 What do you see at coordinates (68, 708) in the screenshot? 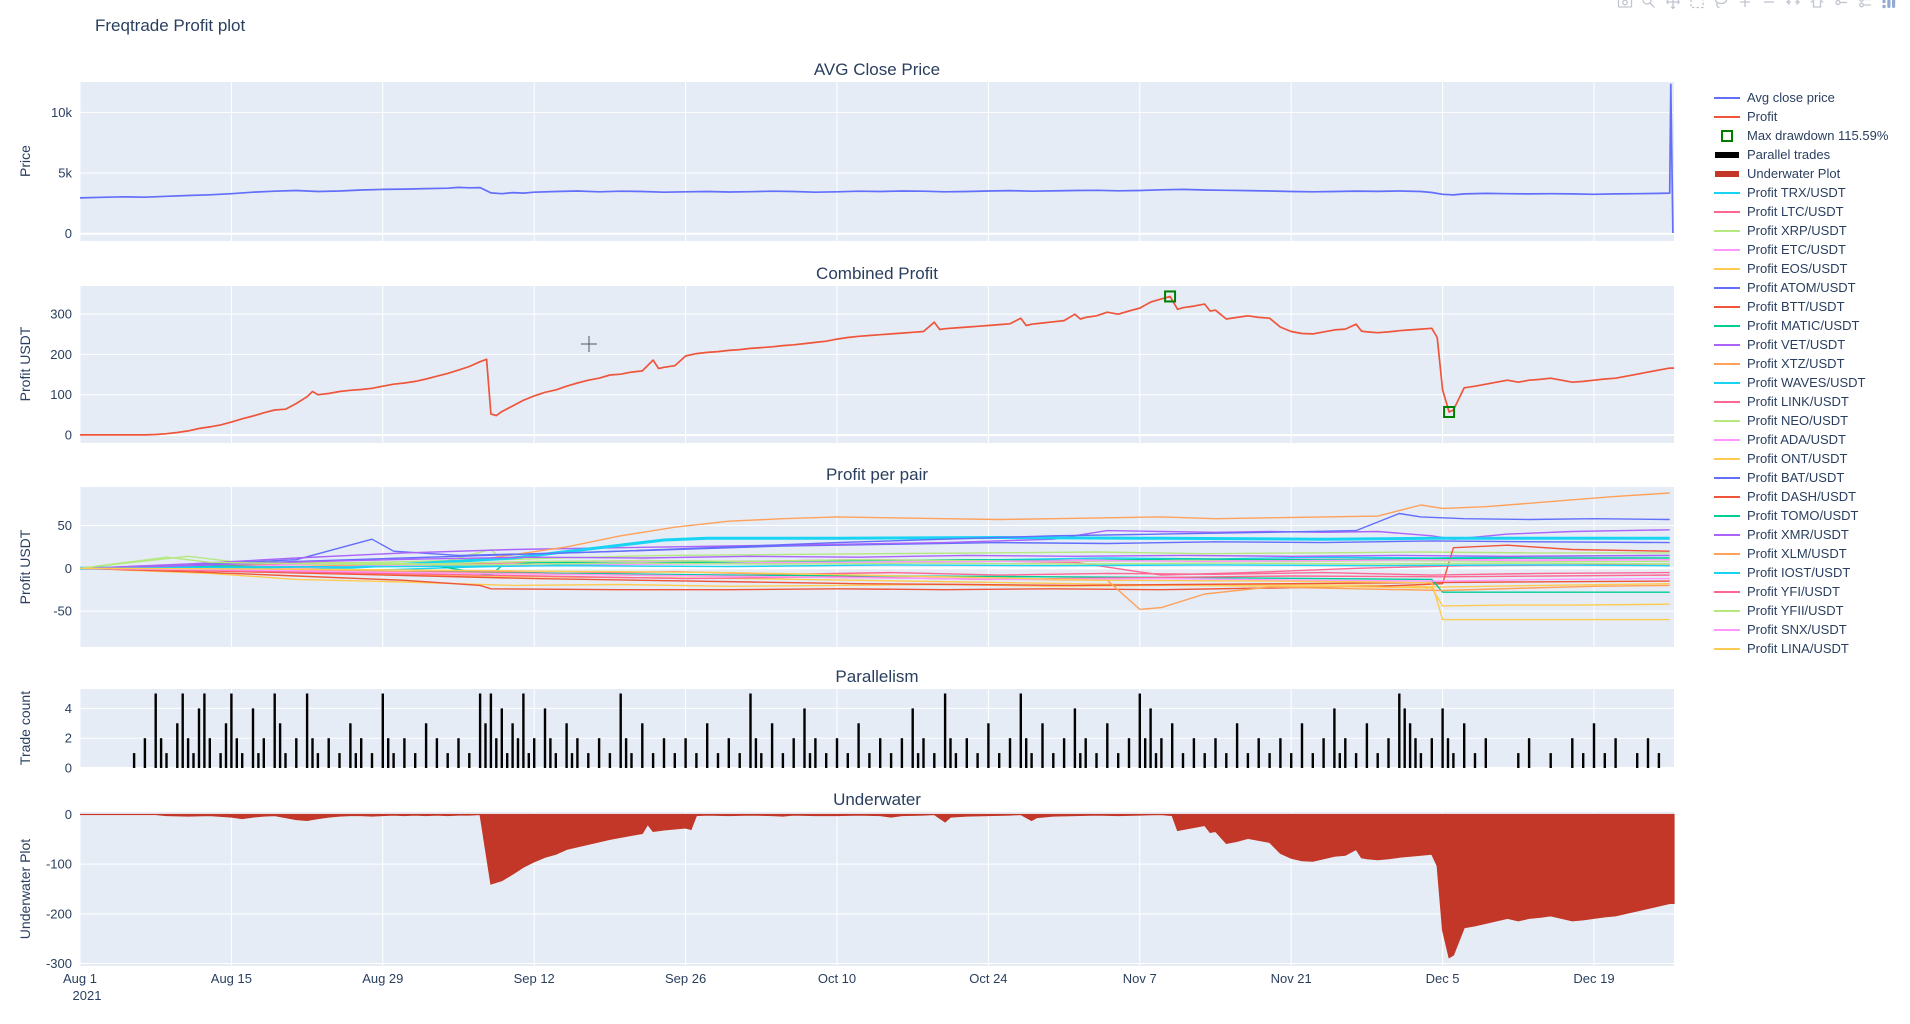
I see `y-tick-label: 4` at bounding box center [68, 708].